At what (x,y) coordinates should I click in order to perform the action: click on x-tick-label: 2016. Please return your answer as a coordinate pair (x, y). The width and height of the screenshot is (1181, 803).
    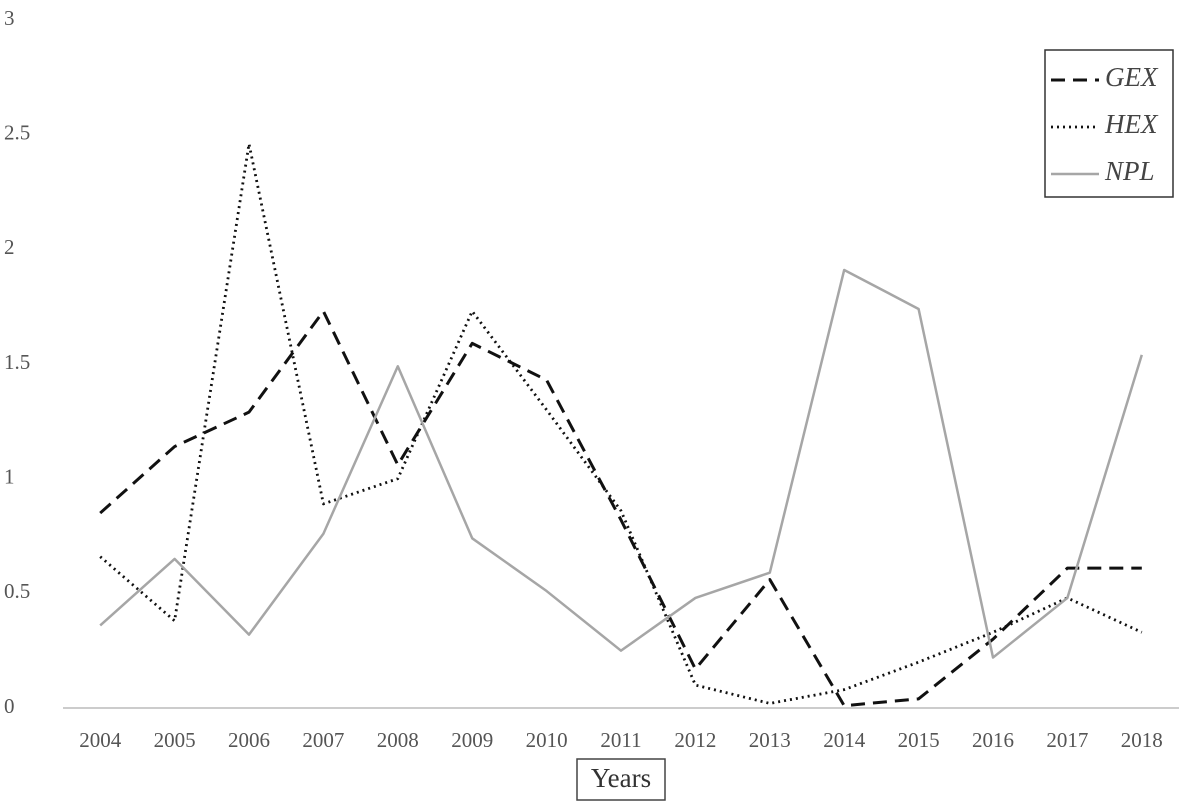
    Looking at the image, I should click on (993, 740).